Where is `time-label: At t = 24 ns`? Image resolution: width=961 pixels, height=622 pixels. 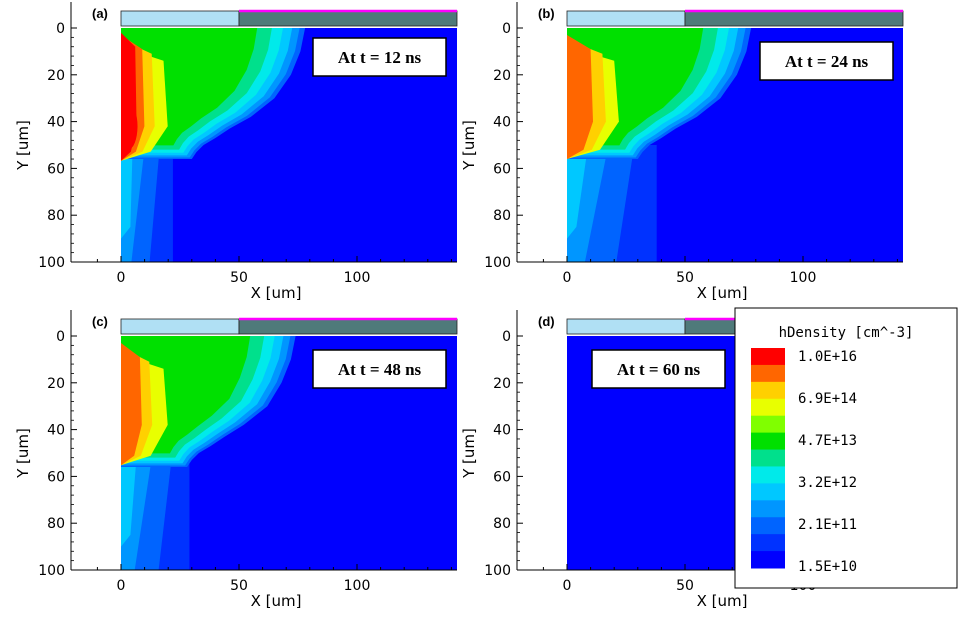 time-label: At t = 24 ns is located at coordinates (827, 61).